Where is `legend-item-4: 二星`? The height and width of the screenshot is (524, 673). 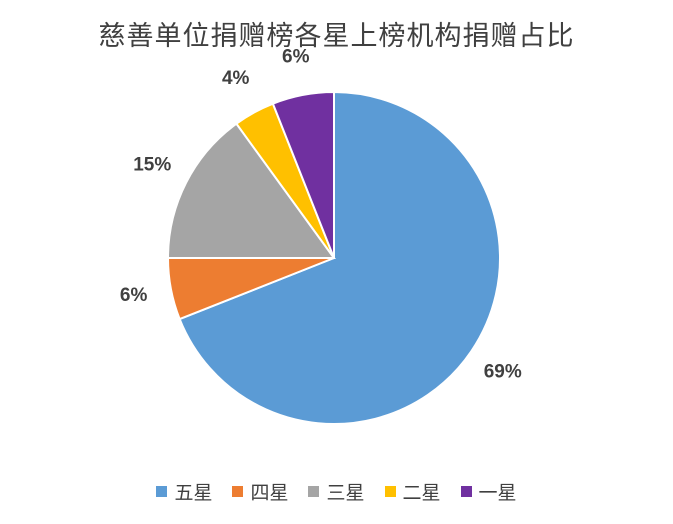 legend-item-4: 二星 is located at coordinates (412, 491).